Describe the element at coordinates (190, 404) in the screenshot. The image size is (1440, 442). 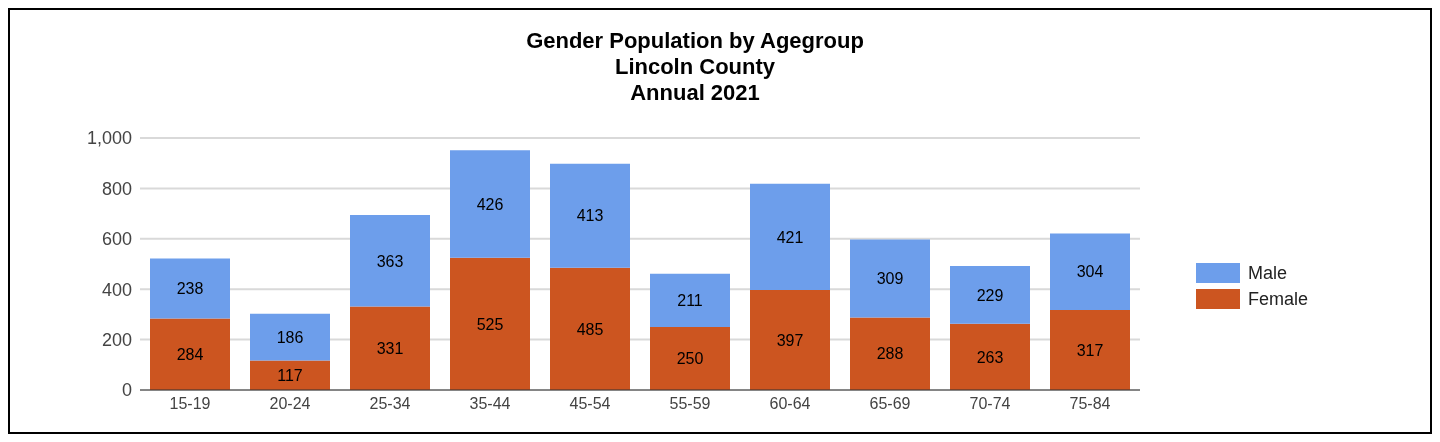
I see `x-tick-label: 15-19` at that location.